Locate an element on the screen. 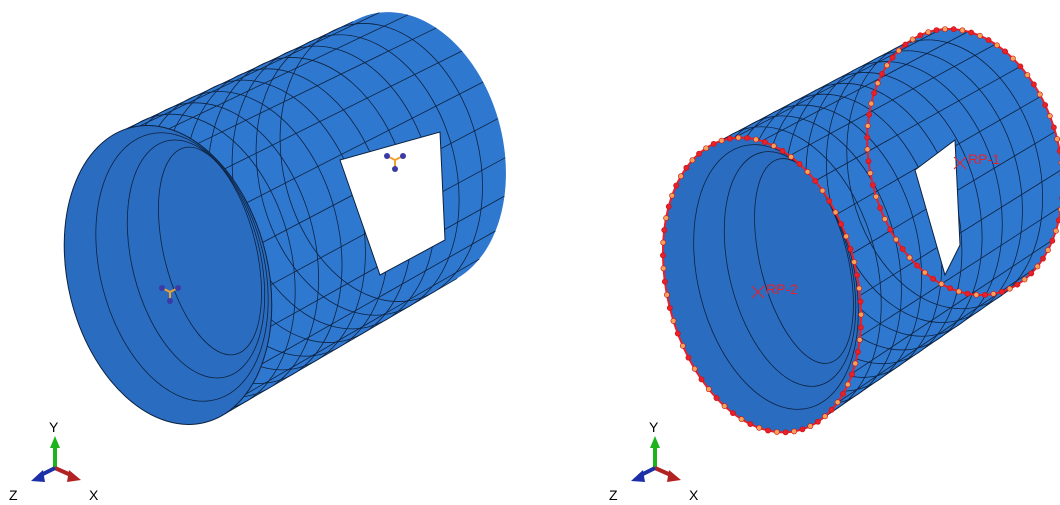 This screenshot has width=1060, height=505. cylinder-opening is located at coordinates (168, 275).